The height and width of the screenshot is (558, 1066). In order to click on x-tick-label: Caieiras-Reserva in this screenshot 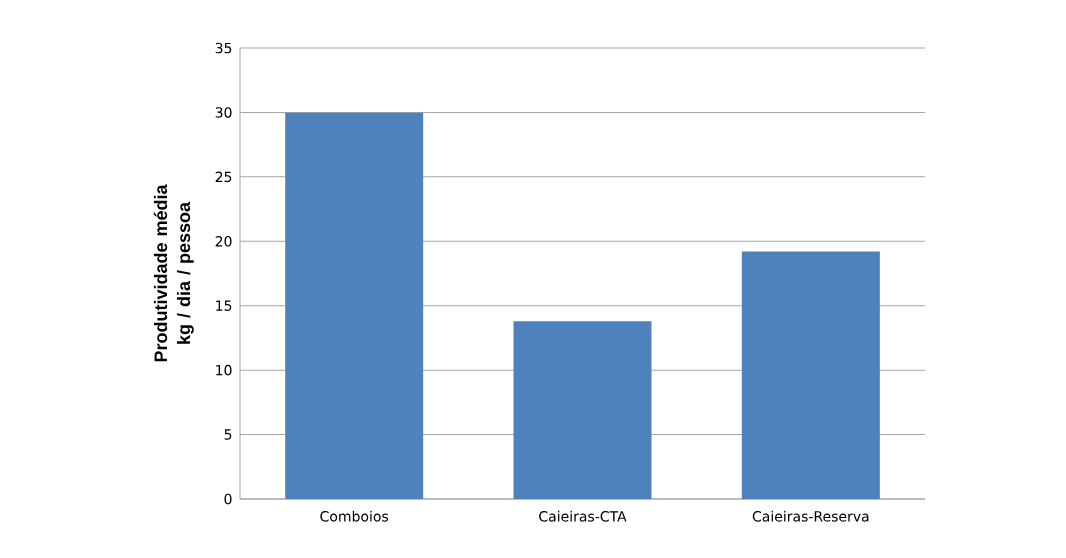, I will do `click(810, 516)`.